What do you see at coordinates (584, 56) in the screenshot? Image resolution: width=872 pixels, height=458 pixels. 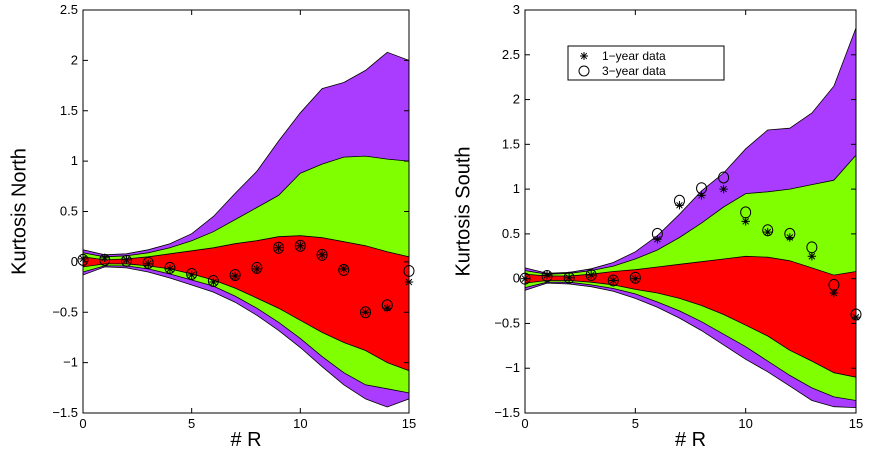 I see `legend-asterisk-icon` at bounding box center [584, 56].